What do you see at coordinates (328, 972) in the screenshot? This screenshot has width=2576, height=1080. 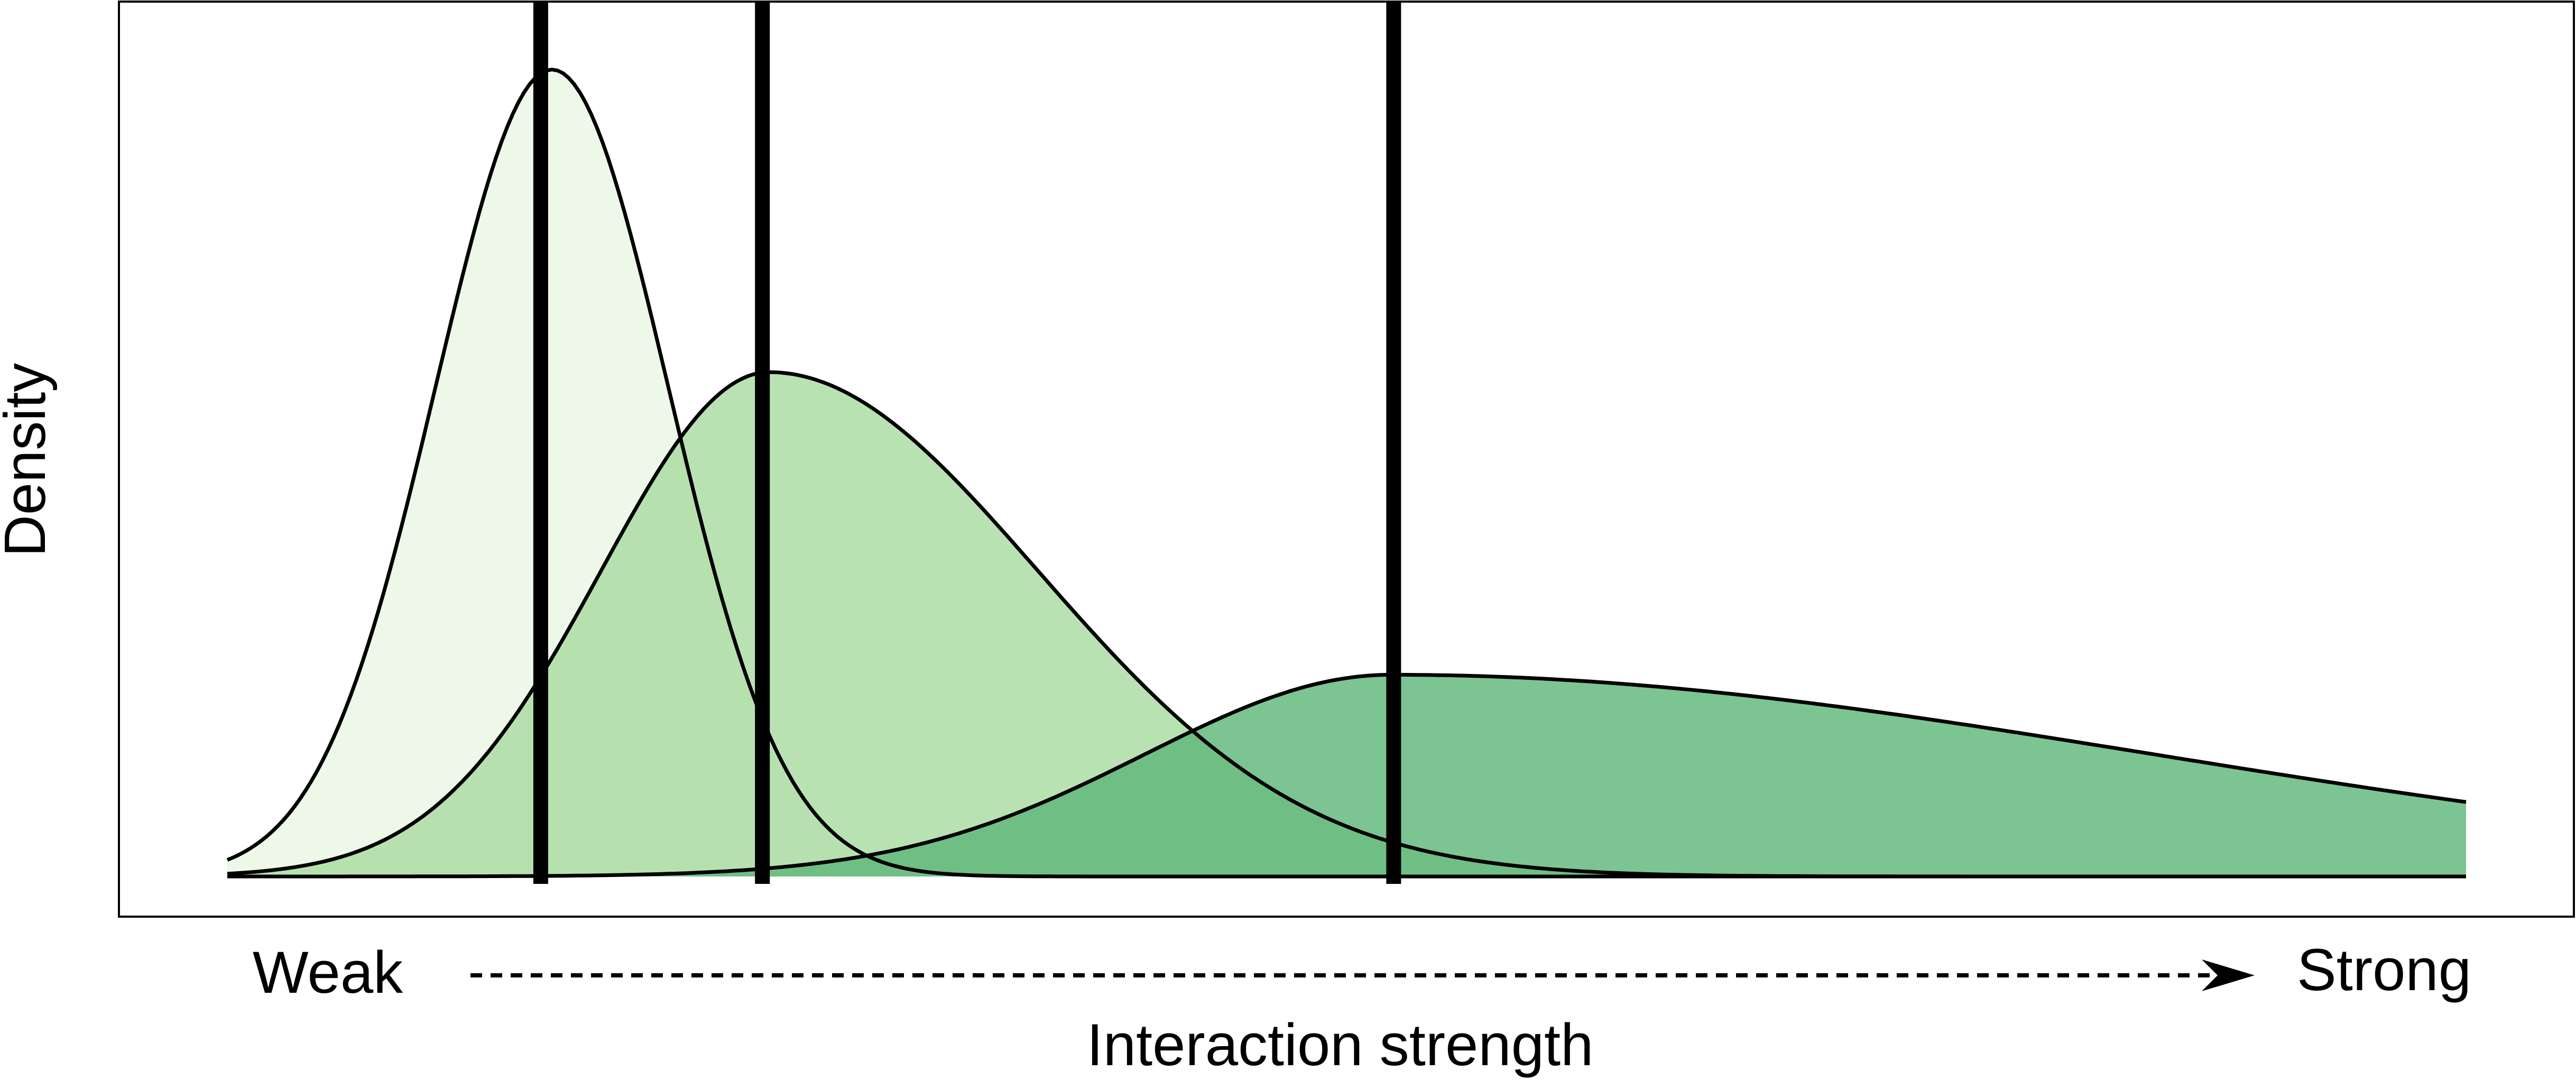 I see `x-axis-weak-label: Weak` at bounding box center [328, 972].